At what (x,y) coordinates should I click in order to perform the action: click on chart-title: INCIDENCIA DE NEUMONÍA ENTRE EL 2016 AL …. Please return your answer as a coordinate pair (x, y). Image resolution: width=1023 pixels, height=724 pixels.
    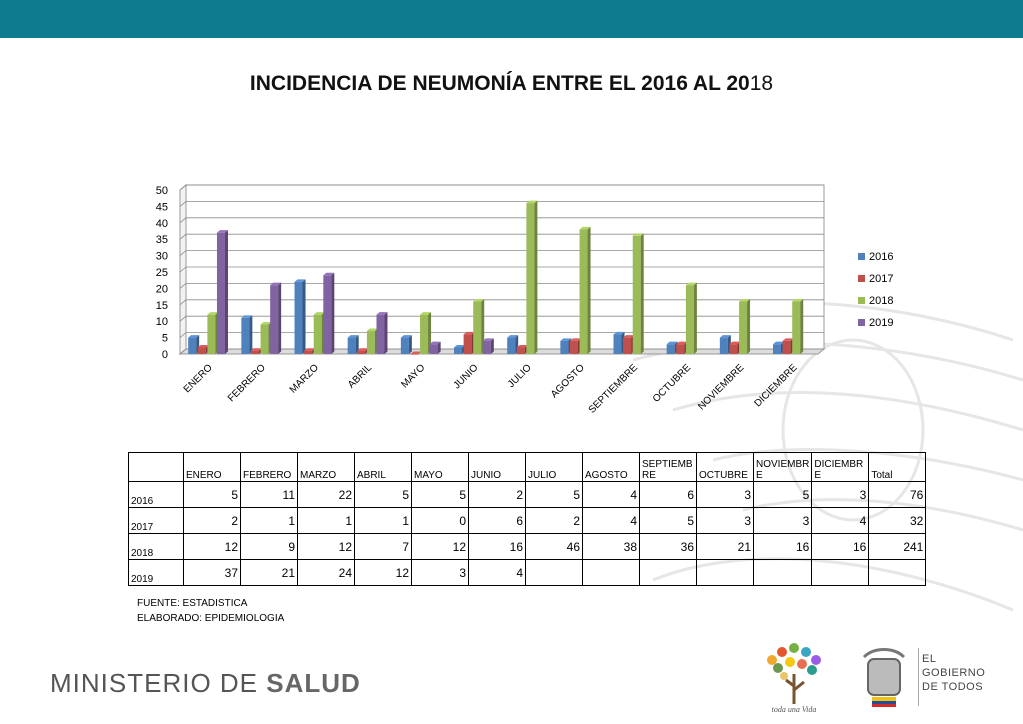
    Looking at the image, I should click on (511, 83).